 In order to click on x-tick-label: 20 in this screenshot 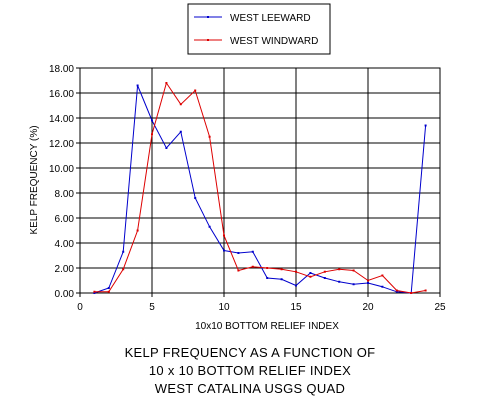, I will do `click(368, 307)`.